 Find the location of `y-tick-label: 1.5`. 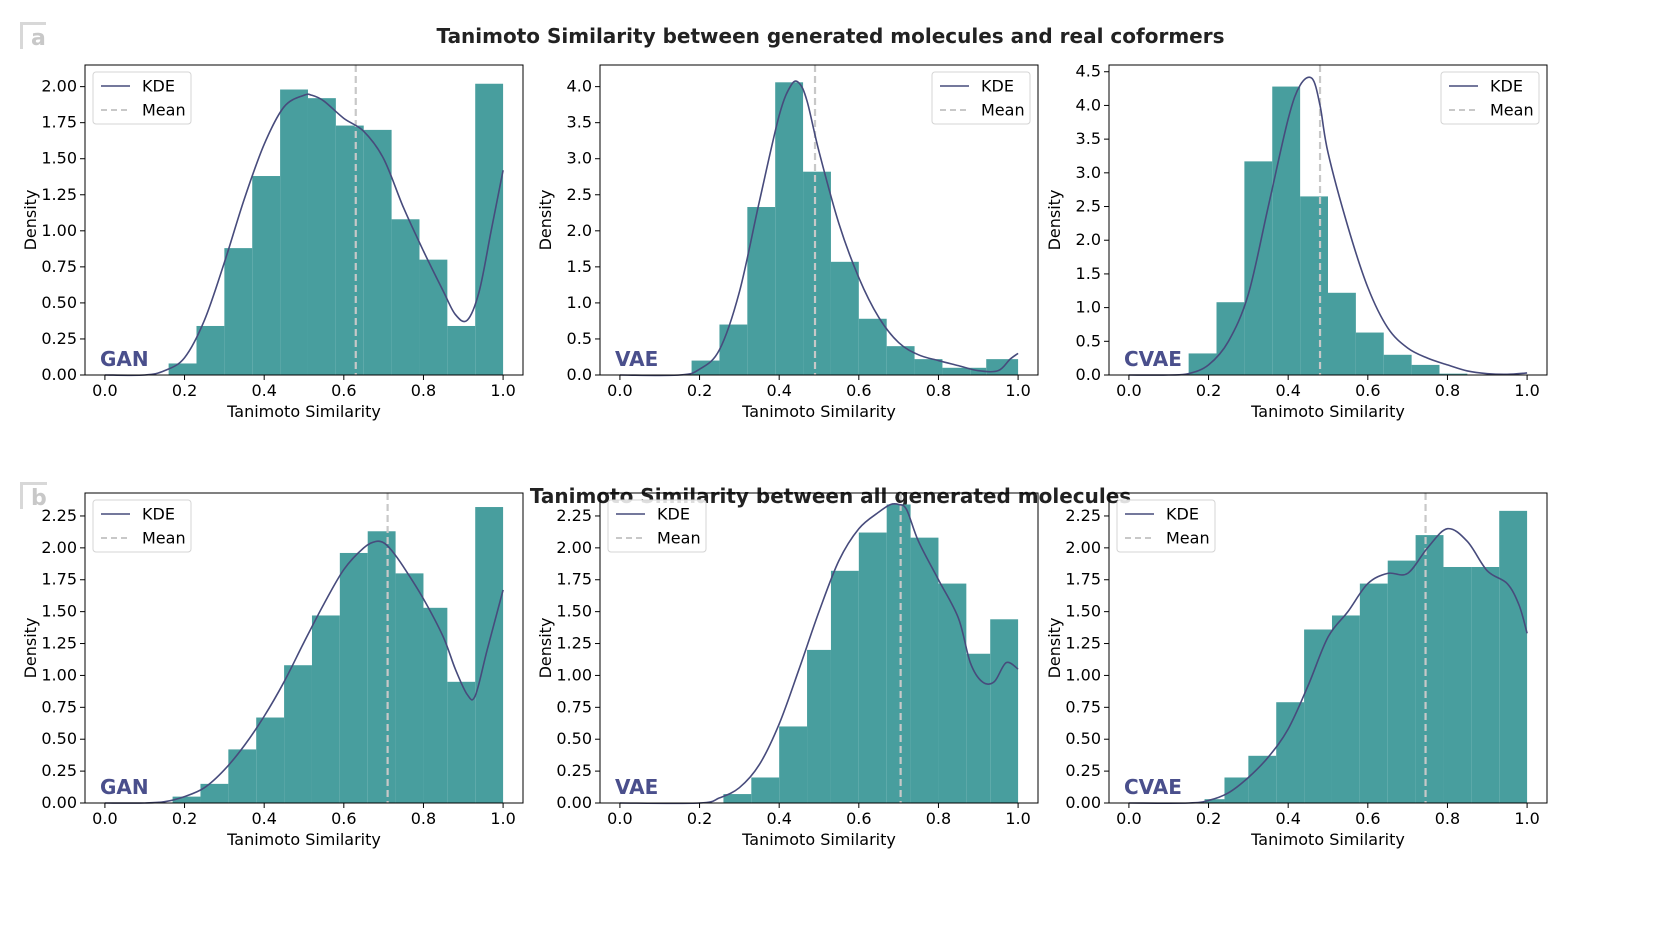

y-tick-label: 1.5 is located at coordinates (579, 266).